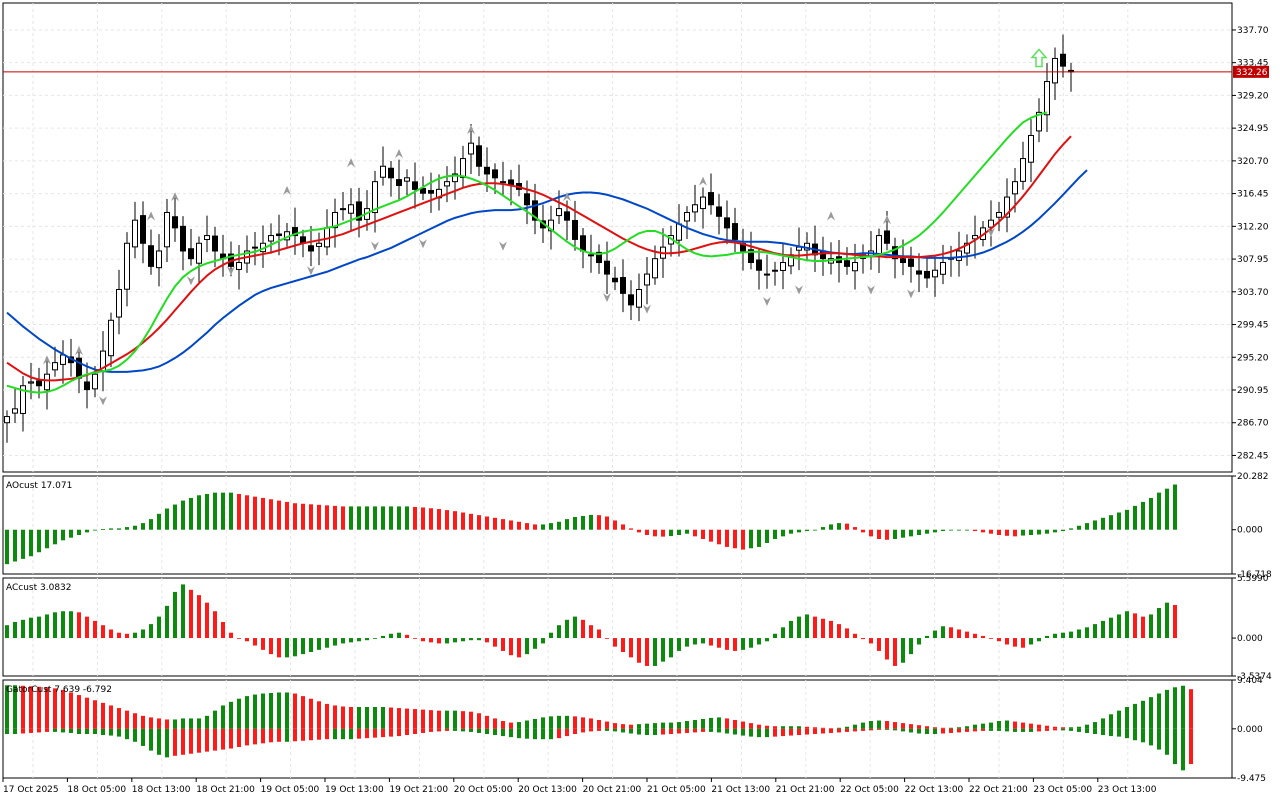  What do you see at coordinates (599, 728) in the screenshot?
I see `gator-panel` at bounding box center [599, 728].